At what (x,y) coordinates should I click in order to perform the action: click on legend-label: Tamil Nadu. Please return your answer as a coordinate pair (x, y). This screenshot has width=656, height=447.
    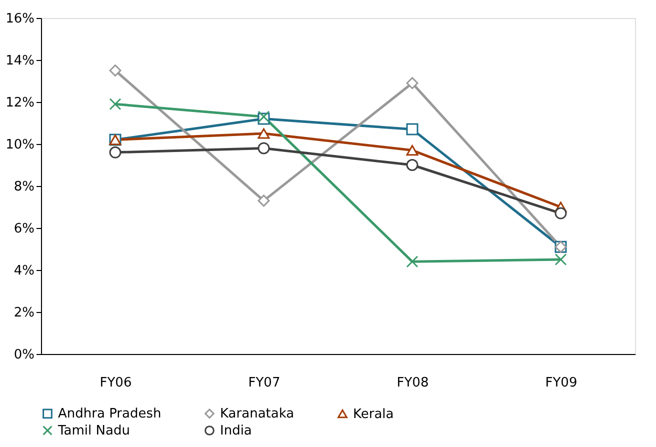
    Looking at the image, I should click on (93, 431).